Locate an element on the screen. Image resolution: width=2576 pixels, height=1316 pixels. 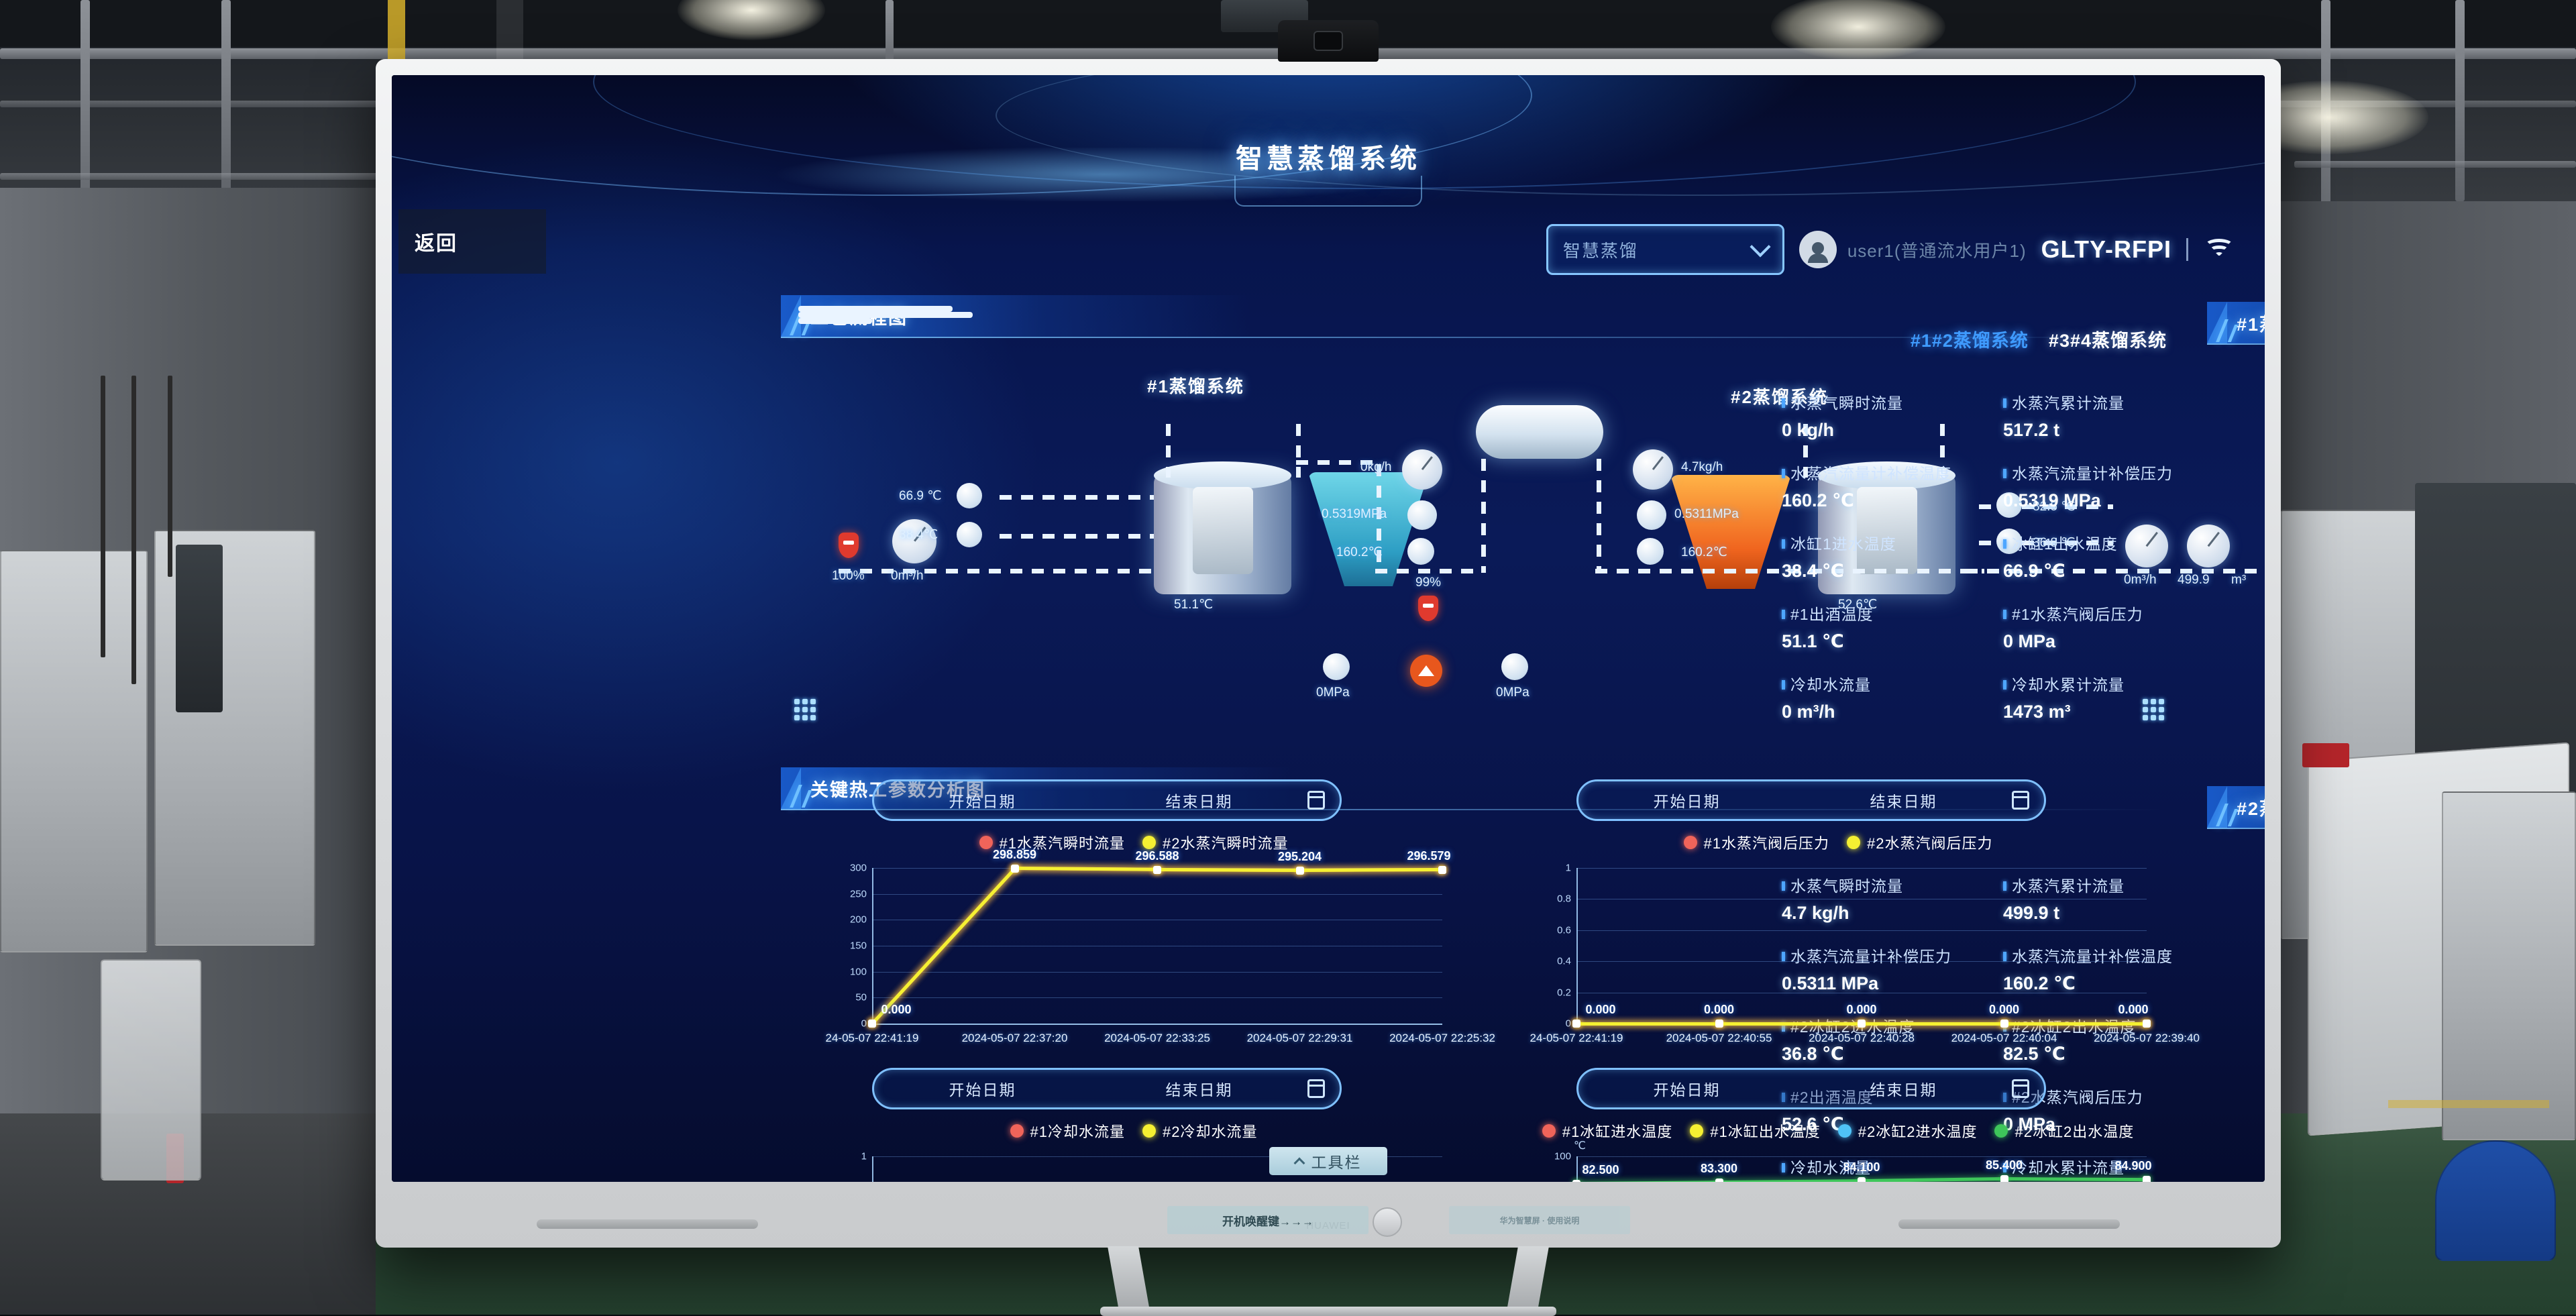
wake-key-sticker: 开机唤醒键→→→ is located at coordinates (1267, 1220).